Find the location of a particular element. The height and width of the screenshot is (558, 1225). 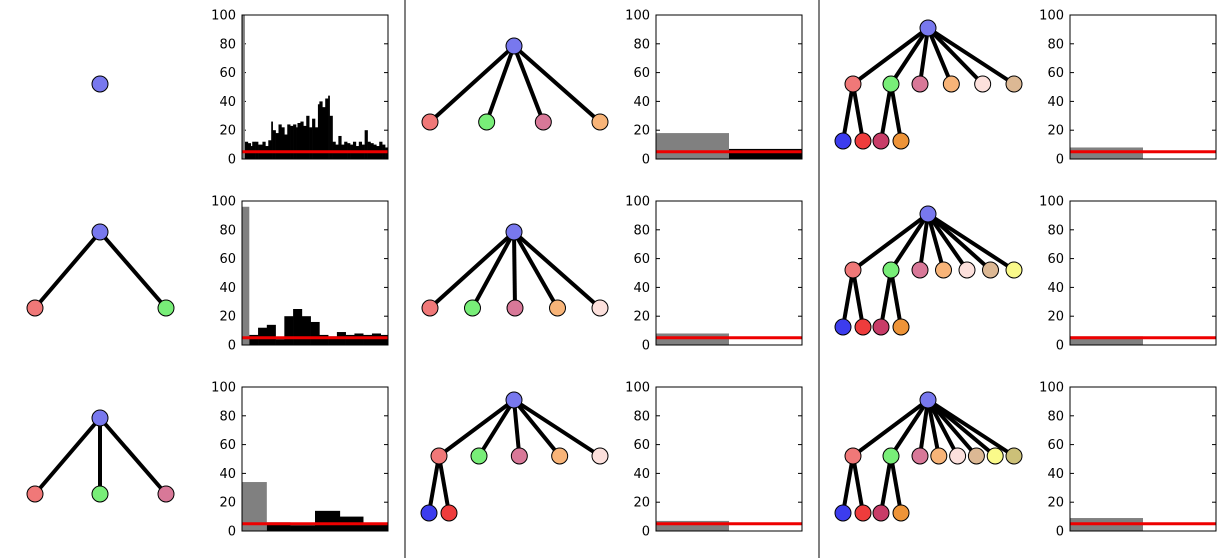

histogram-5: 0 20 40 60 80 100 is located at coordinates (714, 274).